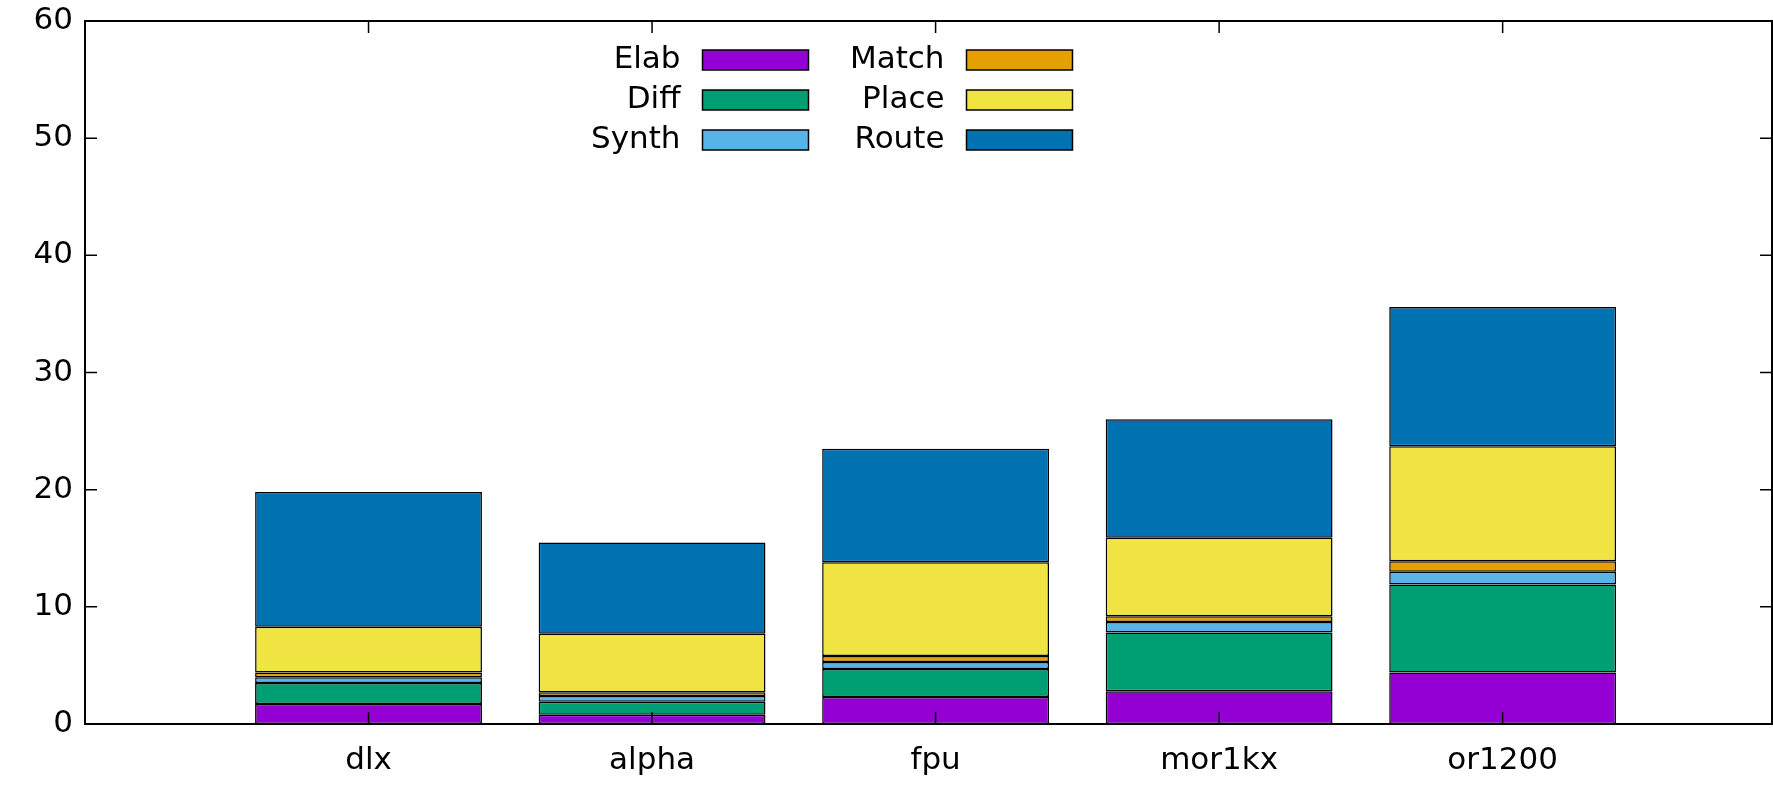  What do you see at coordinates (53, 135) in the screenshot?
I see `y-tick-label: 50` at bounding box center [53, 135].